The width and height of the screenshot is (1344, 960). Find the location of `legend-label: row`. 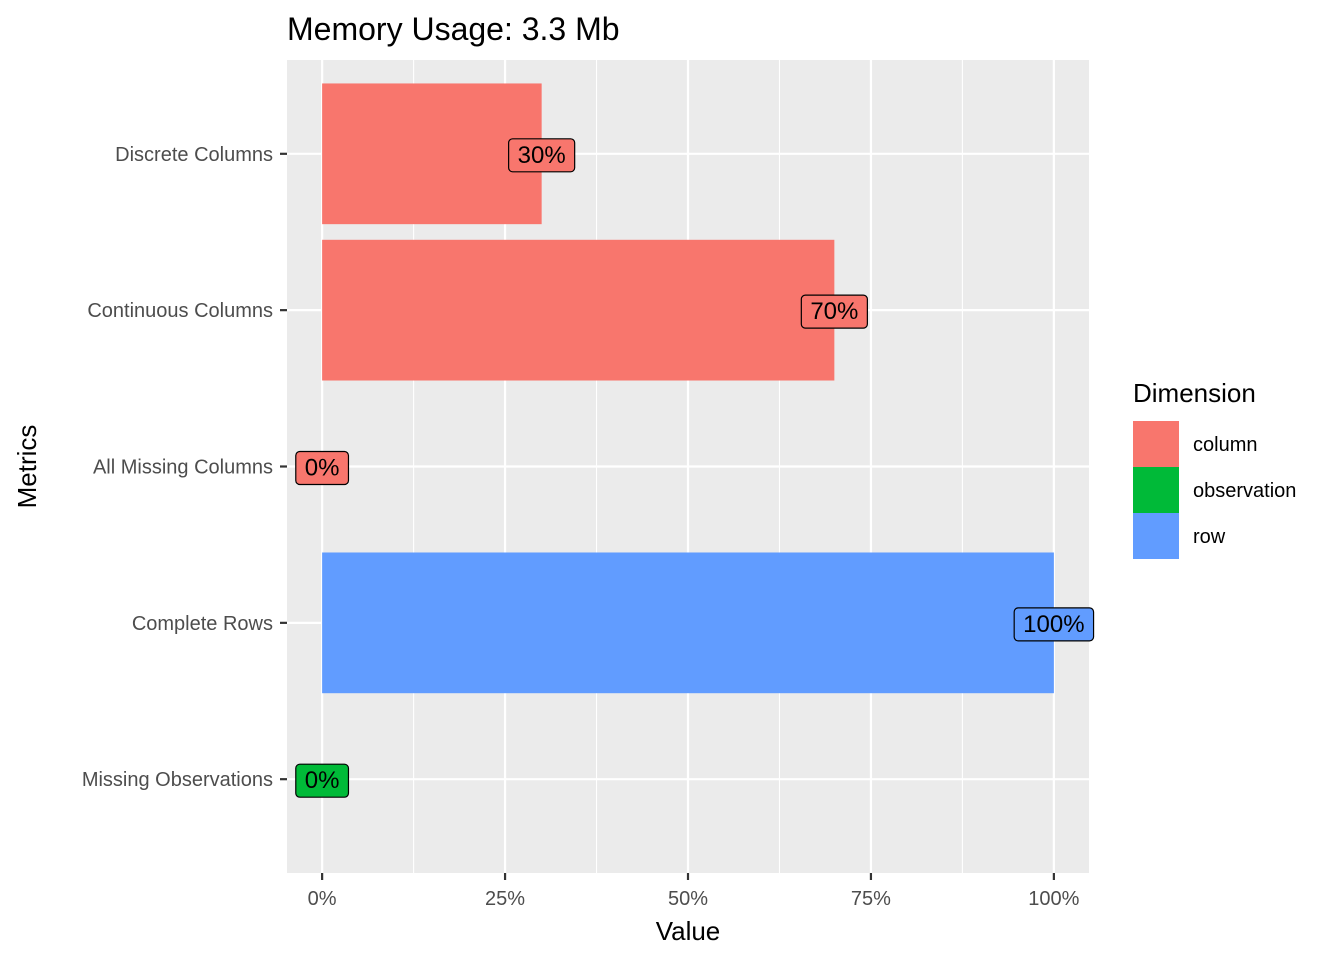

legend-label: row is located at coordinates (1209, 537).